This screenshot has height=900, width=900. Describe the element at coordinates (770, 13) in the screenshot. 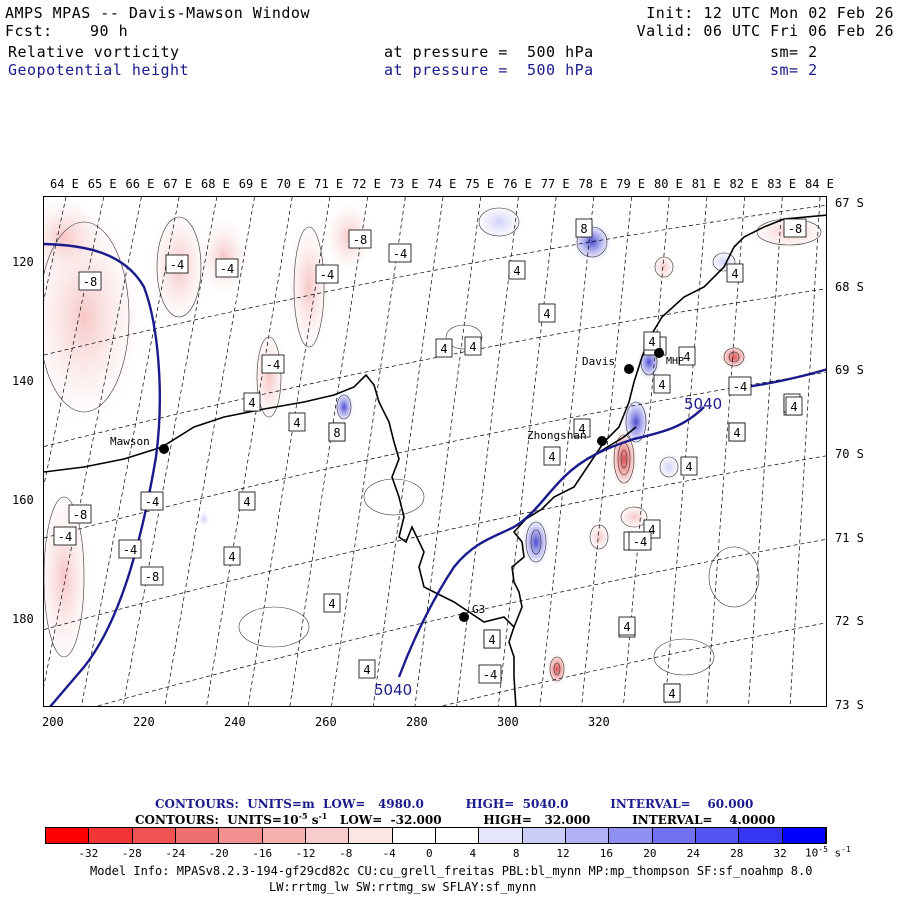

I see `init-time: Init: 12 UTC Mon 02 Feb 26` at that location.